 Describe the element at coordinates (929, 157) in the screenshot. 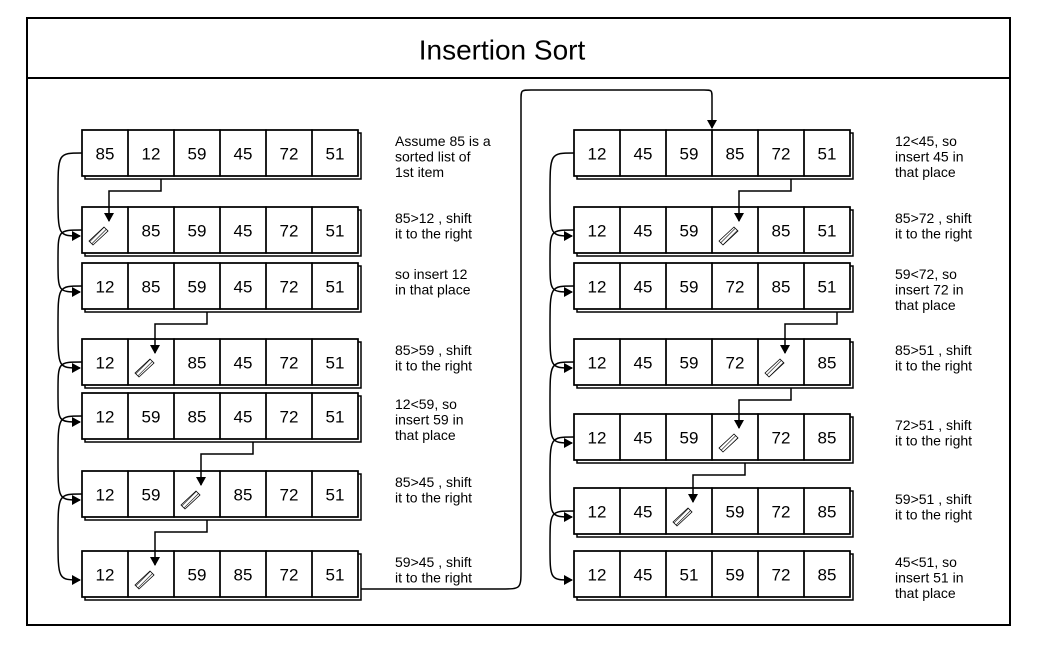

I see `step-note-line: insert 45 in` at that location.